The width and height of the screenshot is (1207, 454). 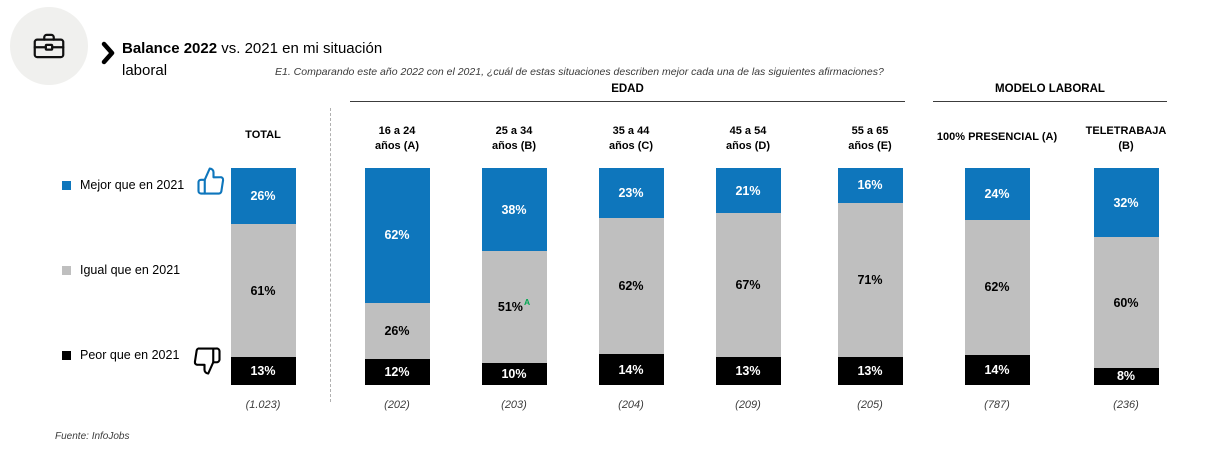 I want to click on segment-value-label: 8%, so click(x=1126, y=376).